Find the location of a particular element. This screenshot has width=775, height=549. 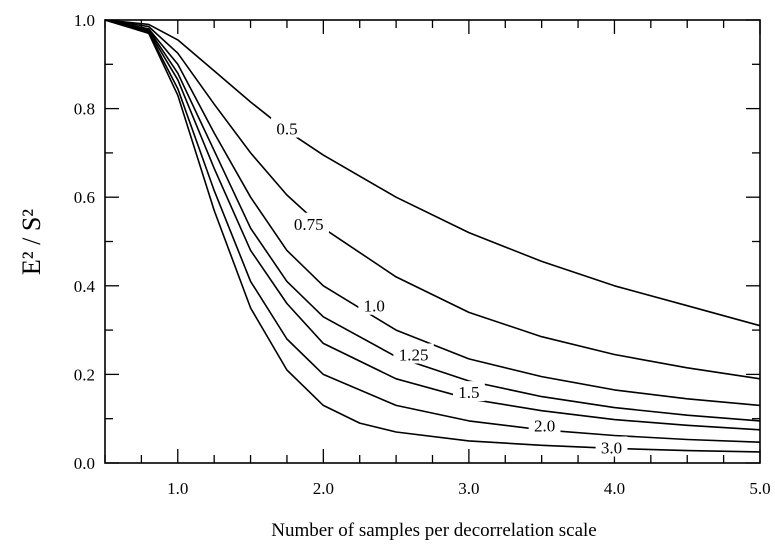

curve-label: 1.0 is located at coordinates (374, 306).